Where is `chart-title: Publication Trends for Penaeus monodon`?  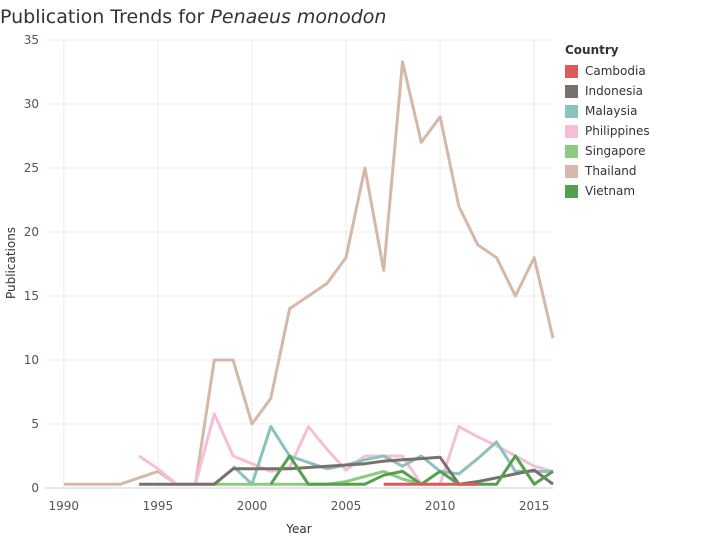
chart-title: Publication Trends for Penaeus monodon is located at coordinates (193, 17).